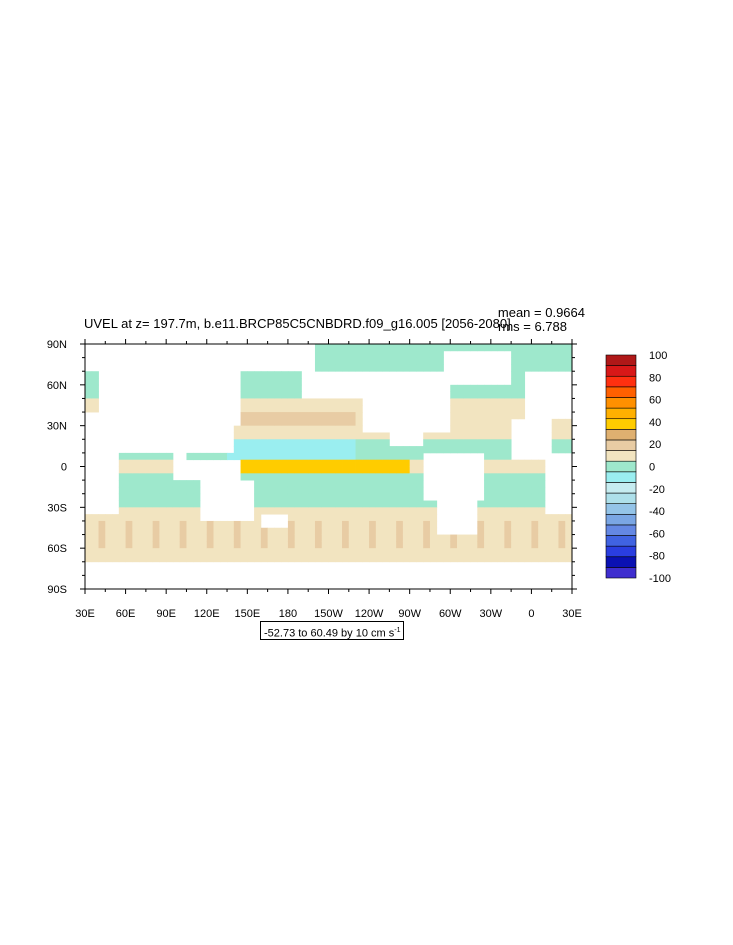 Image resolution: width=733 pixels, height=945 pixels. Describe the element at coordinates (621, 371) in the screenshot. I see `colorbar-swatch` at that location.